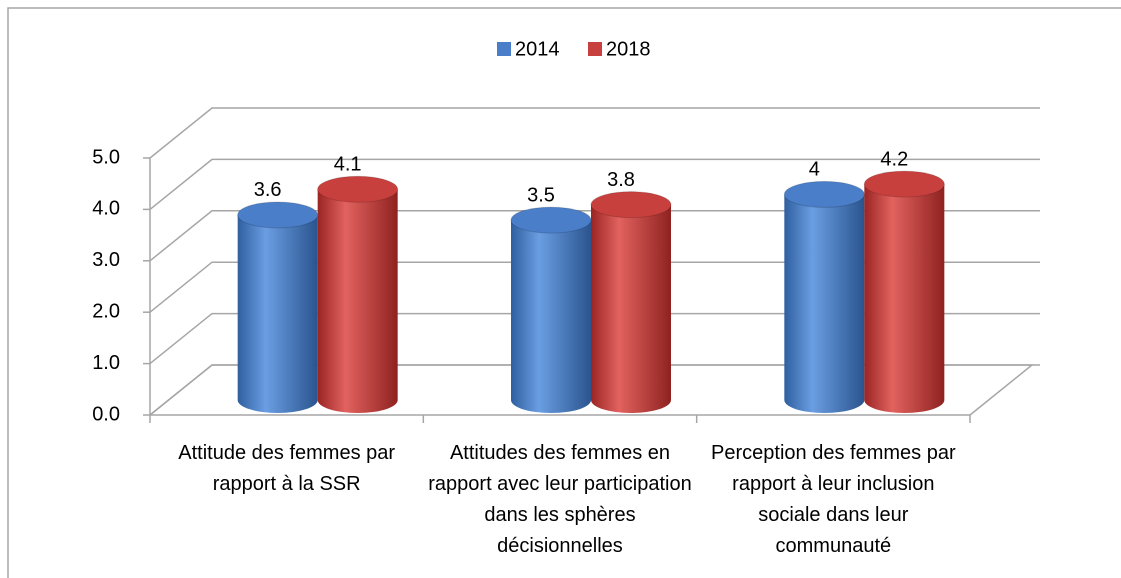 Image resolution: width=1121 pixels, height=578 pixels. What do you see at coordinates (268, 190) in the screenshot?
I see `value-label: 3.6` at bounding box center [268, 190].